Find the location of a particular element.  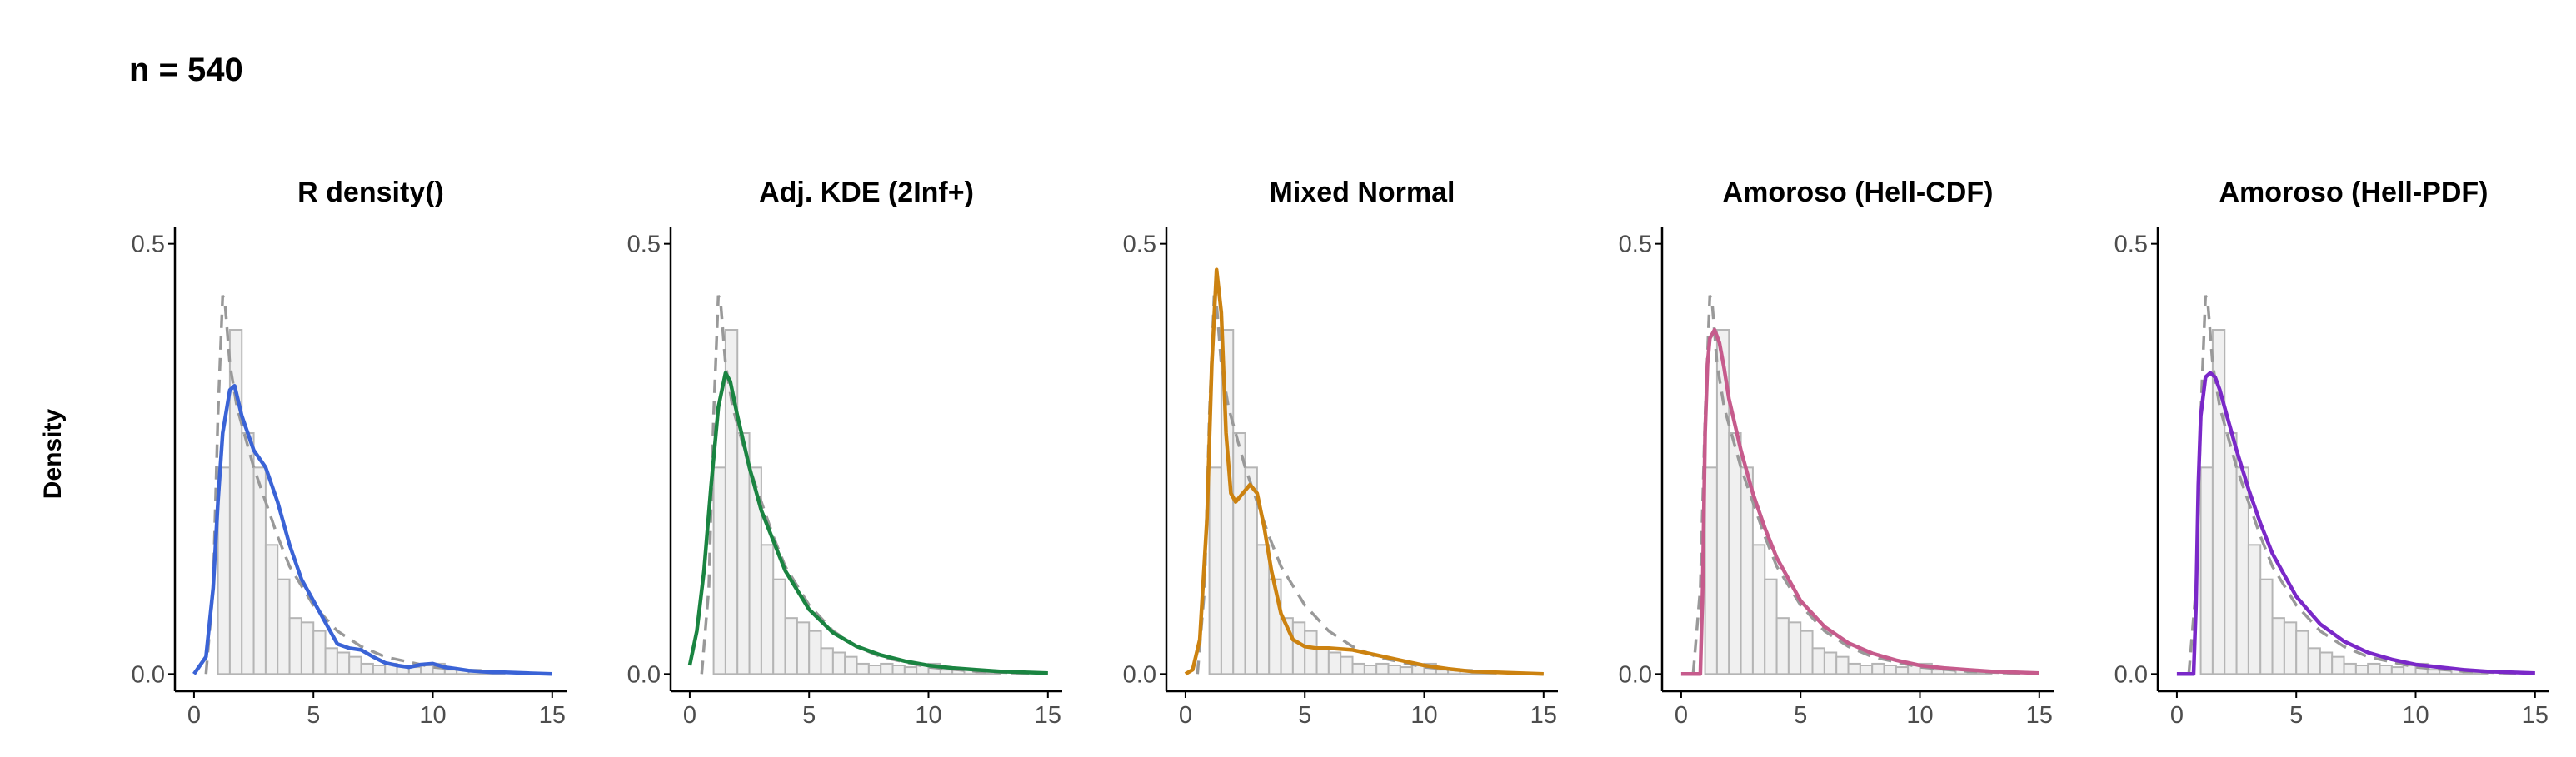

figure-title: n = 540 is located at coordinates (186, 70).